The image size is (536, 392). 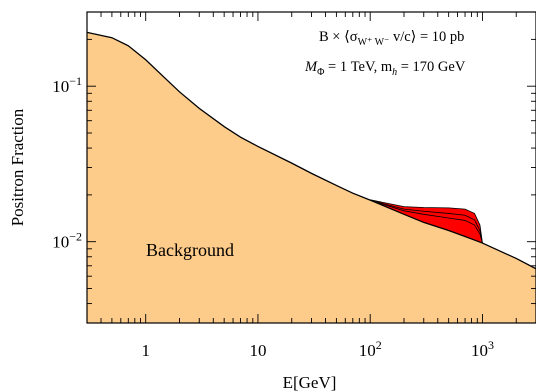 What do you see at coordinates (385, 68) in the screenshot?
I see `annotation-masses: MΦ = 1 TeV, mh = 170 GeV` at bounding box center [385, 68].